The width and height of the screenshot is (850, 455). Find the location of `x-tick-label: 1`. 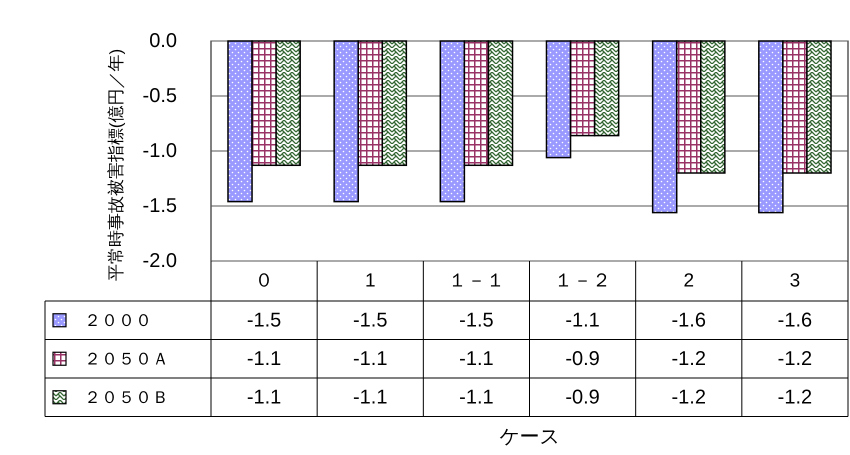

x-tick-label: 1 is located at coordinates (370, 281).